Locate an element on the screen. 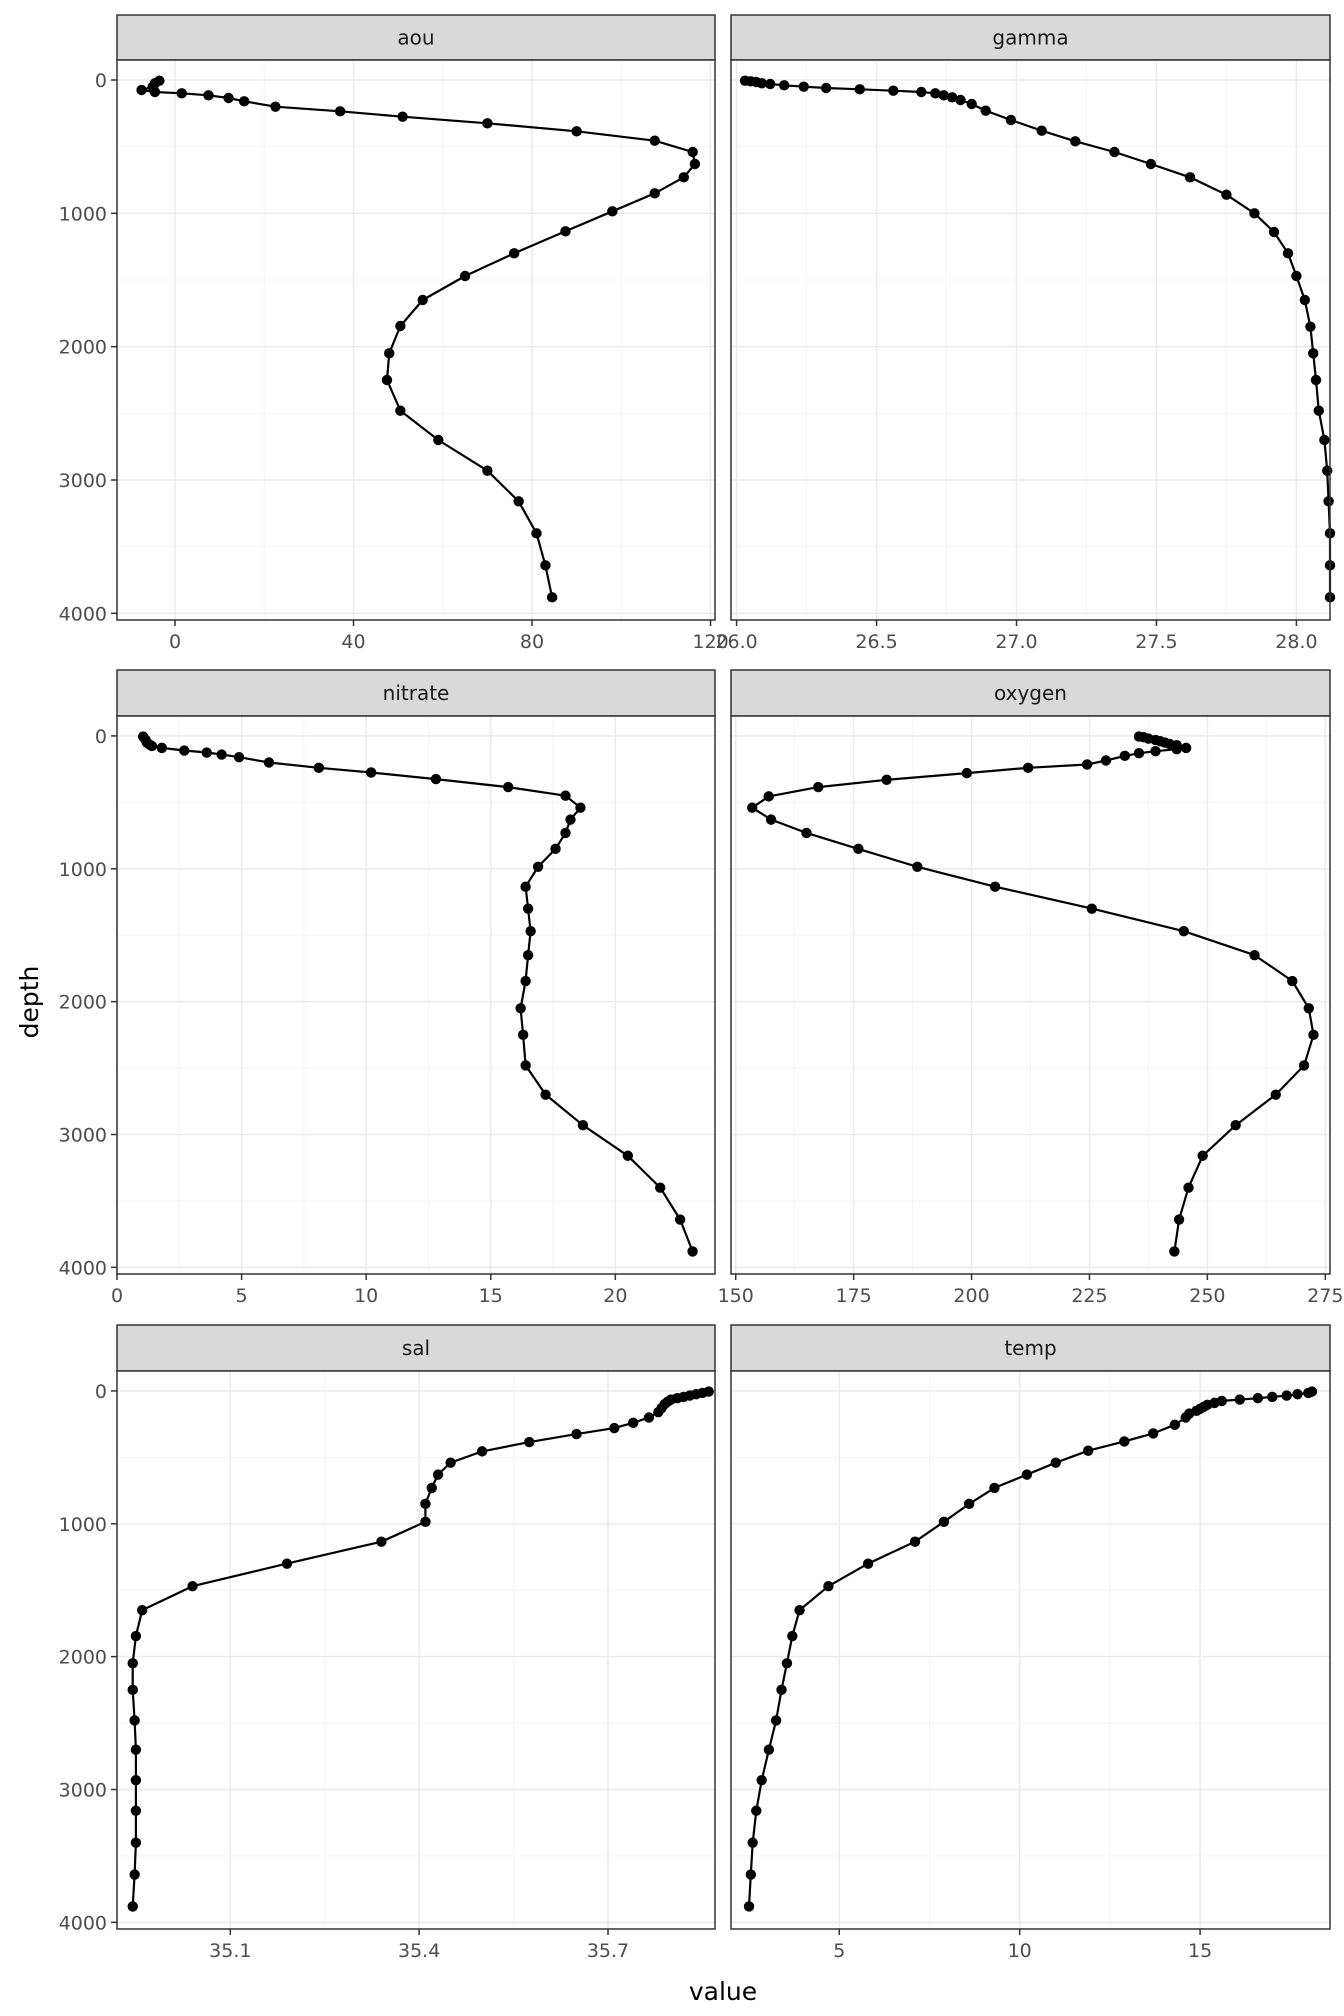 The image size is (1344, 2016). facet-panel-temp: temp 5 10 15 is located at coordinates (1030, 1643).